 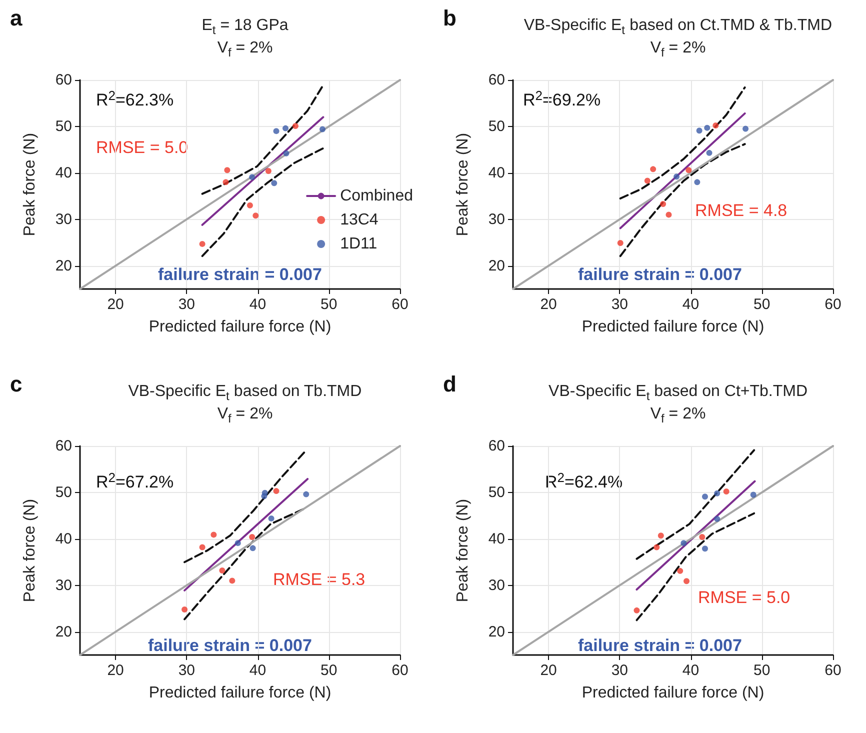 What do you see at coordinates (744, 597) in the screenshot?
I see `annotation: RMSE = 5.0` at bounding box center [744, 597].